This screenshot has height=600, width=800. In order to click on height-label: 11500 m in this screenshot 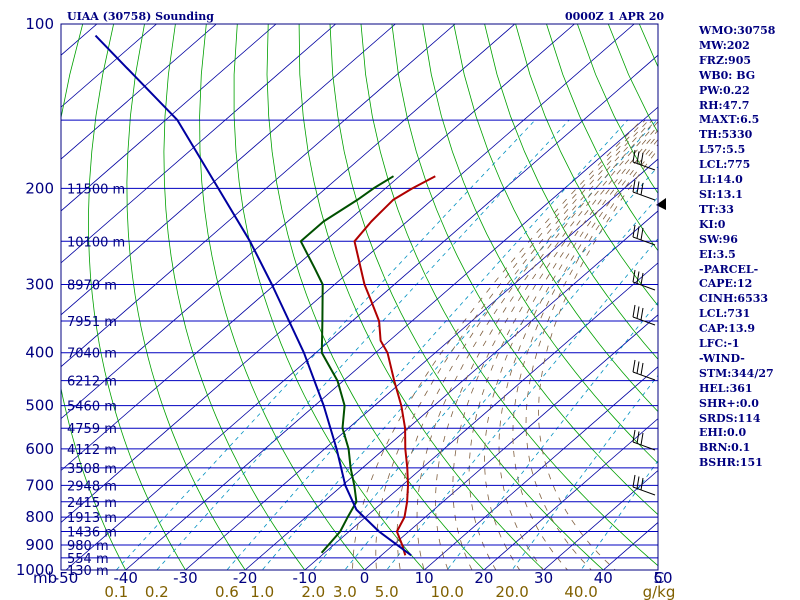, I will do `click(96, 189)`.